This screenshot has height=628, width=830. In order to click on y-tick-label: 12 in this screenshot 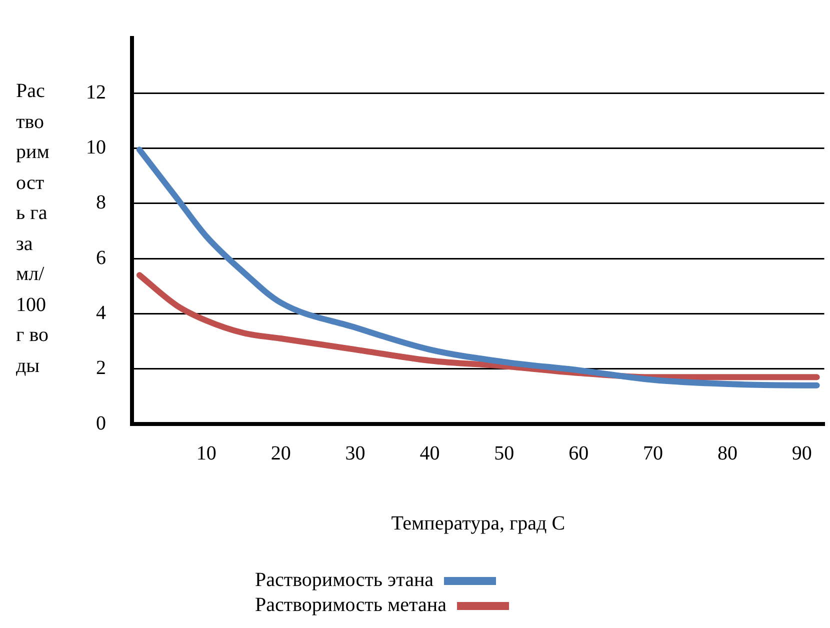, I will do `click(96, 92)`.